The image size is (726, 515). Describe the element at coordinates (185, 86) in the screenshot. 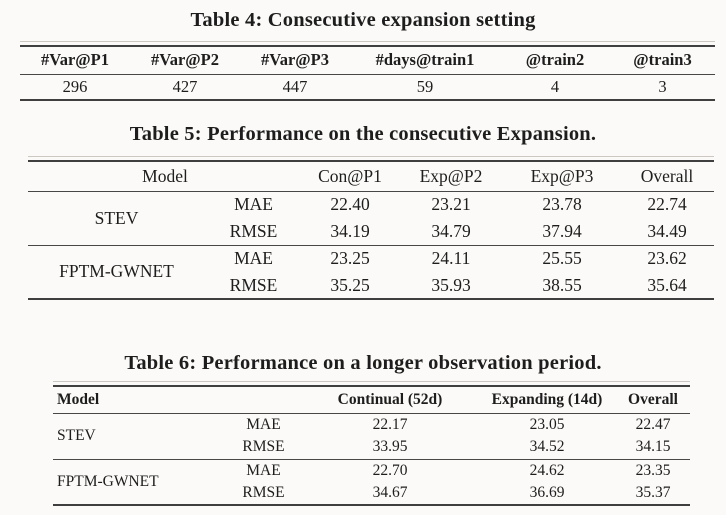

I see `table4-value-var-p2: 427` at that location.